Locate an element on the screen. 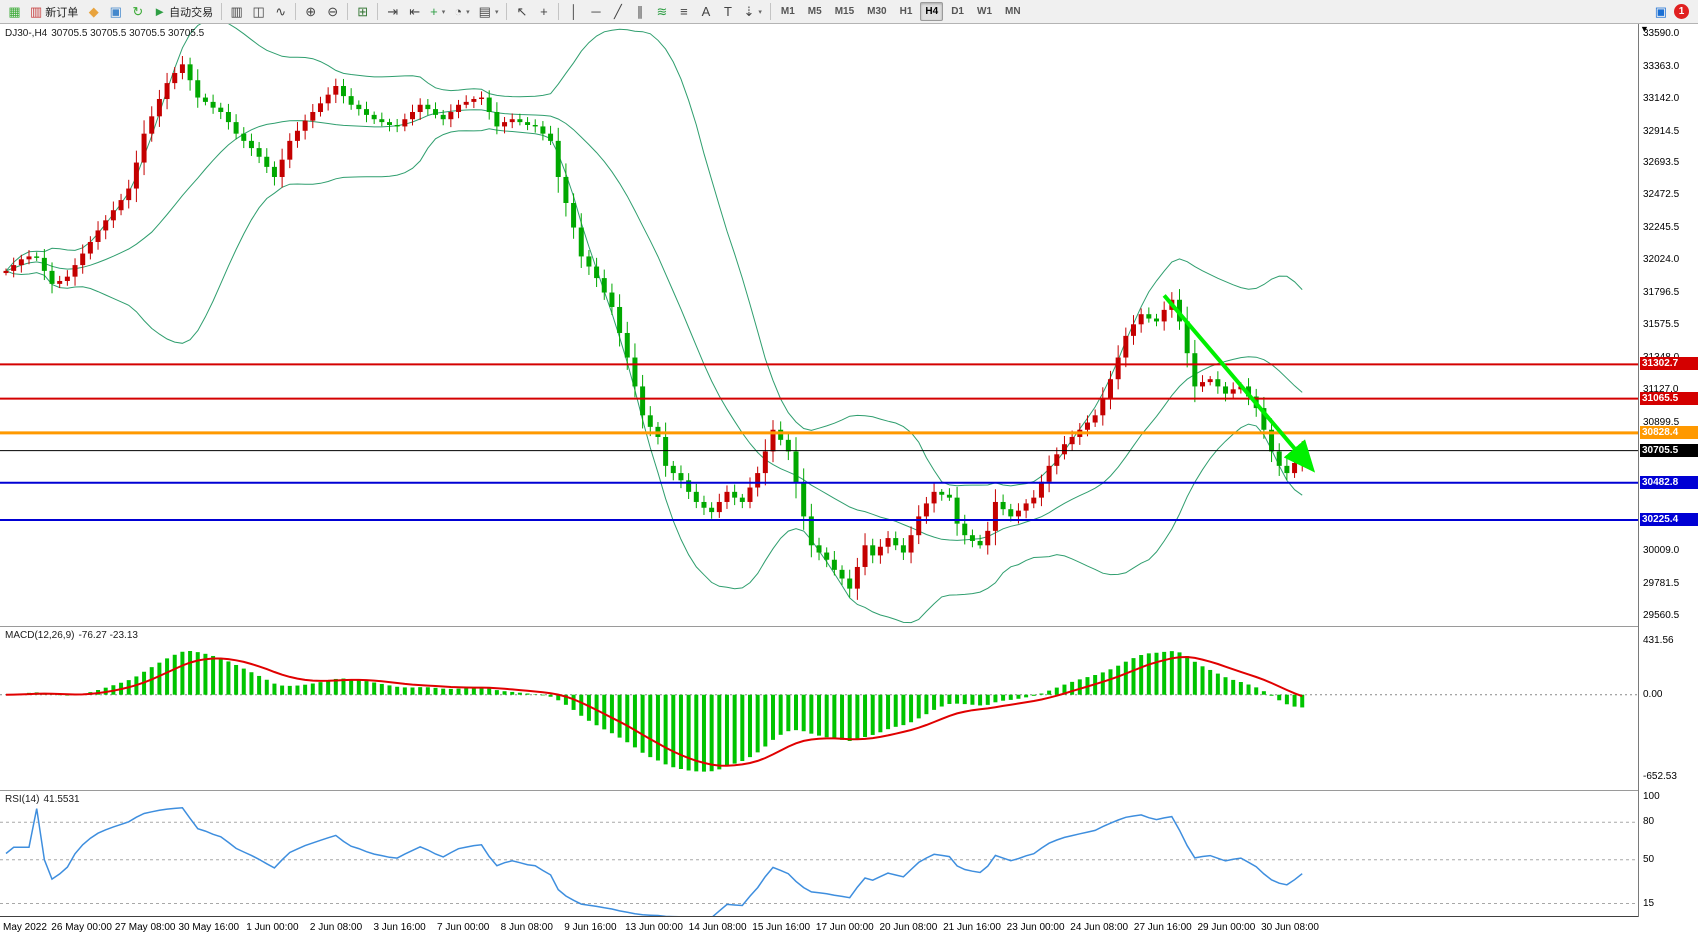 The image size is (1698, 945). new-chart-icon: ▦ is located at coordinates (14, 11).